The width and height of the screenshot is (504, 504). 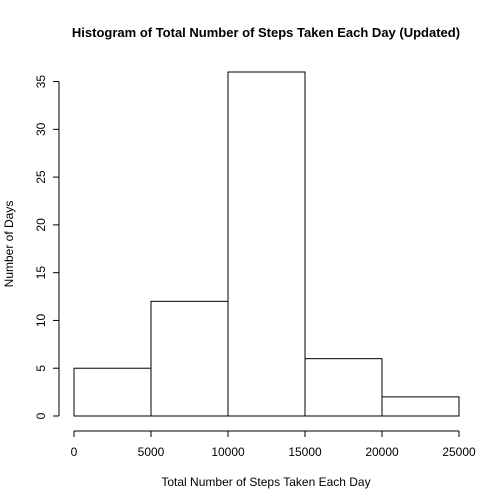 I want to click on x-axis: 0 5000 10000 15000 20000 25000, so click(x=273, y=444).